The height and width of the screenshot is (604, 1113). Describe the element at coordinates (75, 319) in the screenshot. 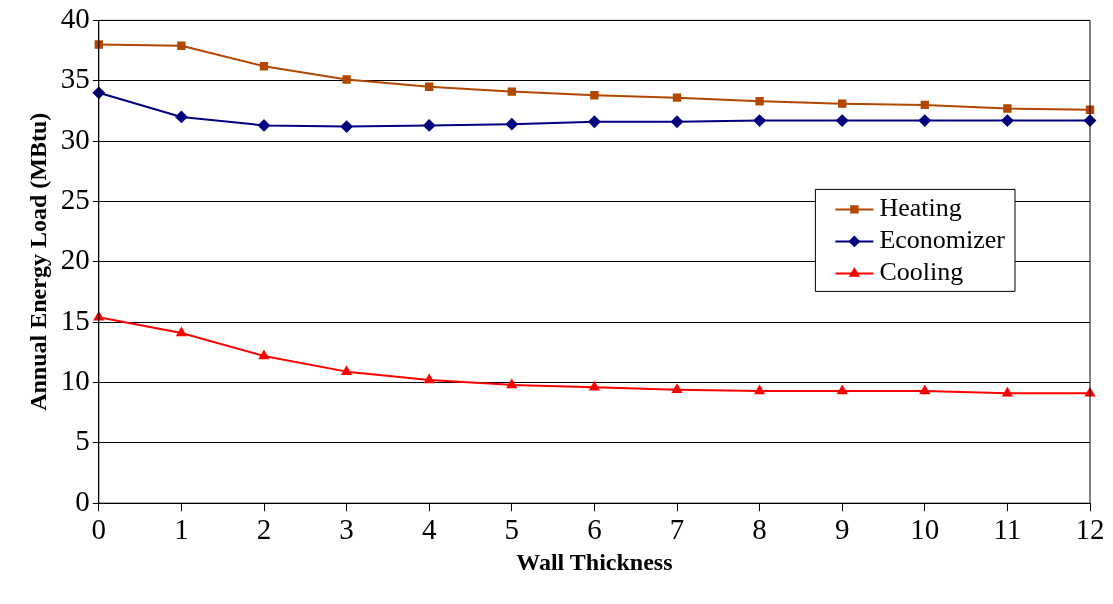

I see `y-tick-label: 15` at that location.